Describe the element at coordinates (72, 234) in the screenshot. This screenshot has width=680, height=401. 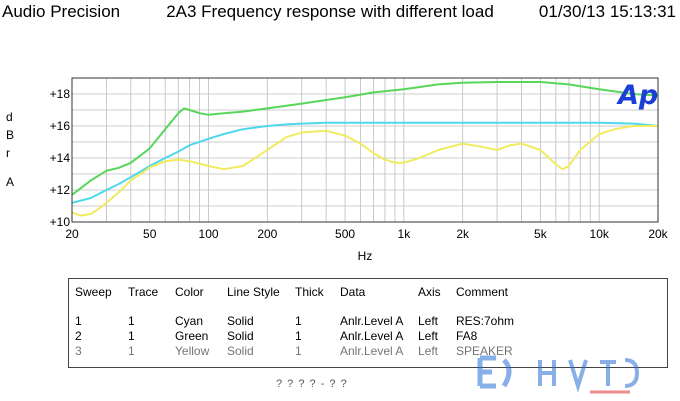
I see `x-tick-label: 20` at that location.